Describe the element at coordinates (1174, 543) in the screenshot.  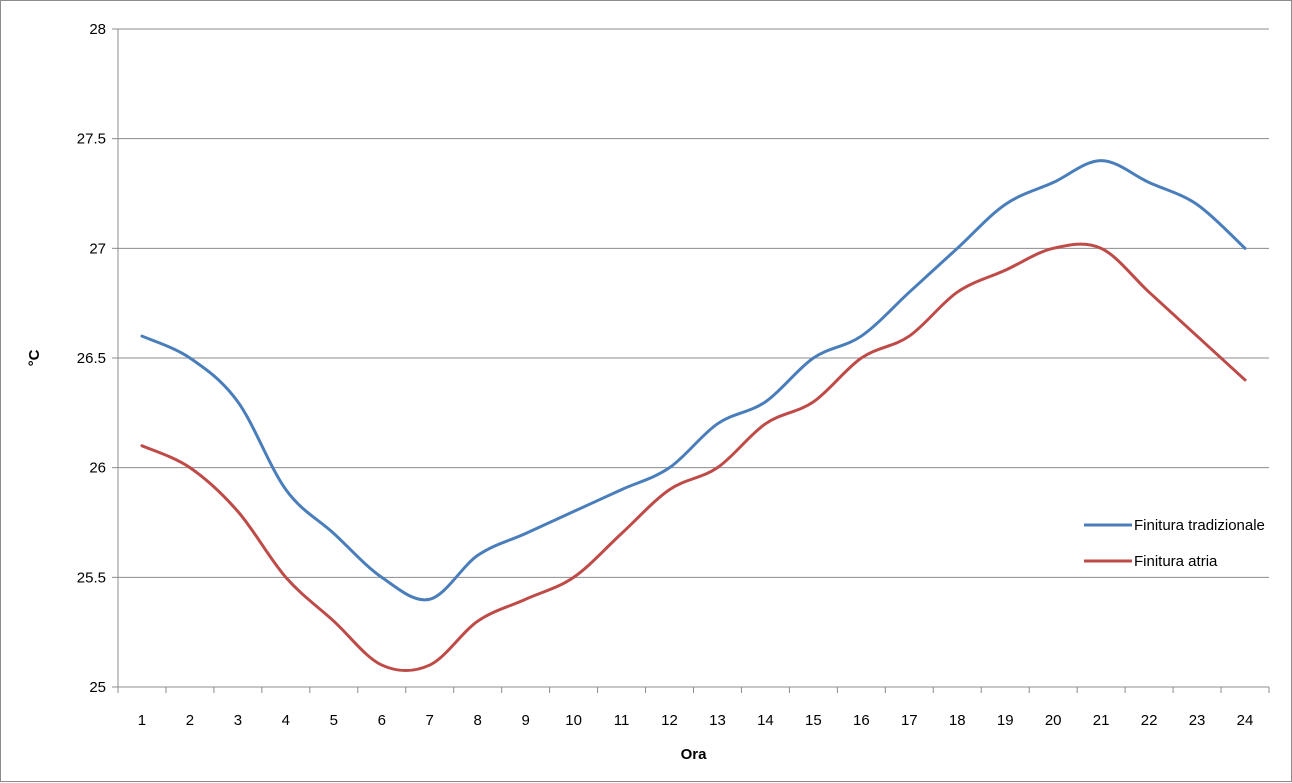
I see `legend: Finitura tradizionale Finitura atria` at that location.